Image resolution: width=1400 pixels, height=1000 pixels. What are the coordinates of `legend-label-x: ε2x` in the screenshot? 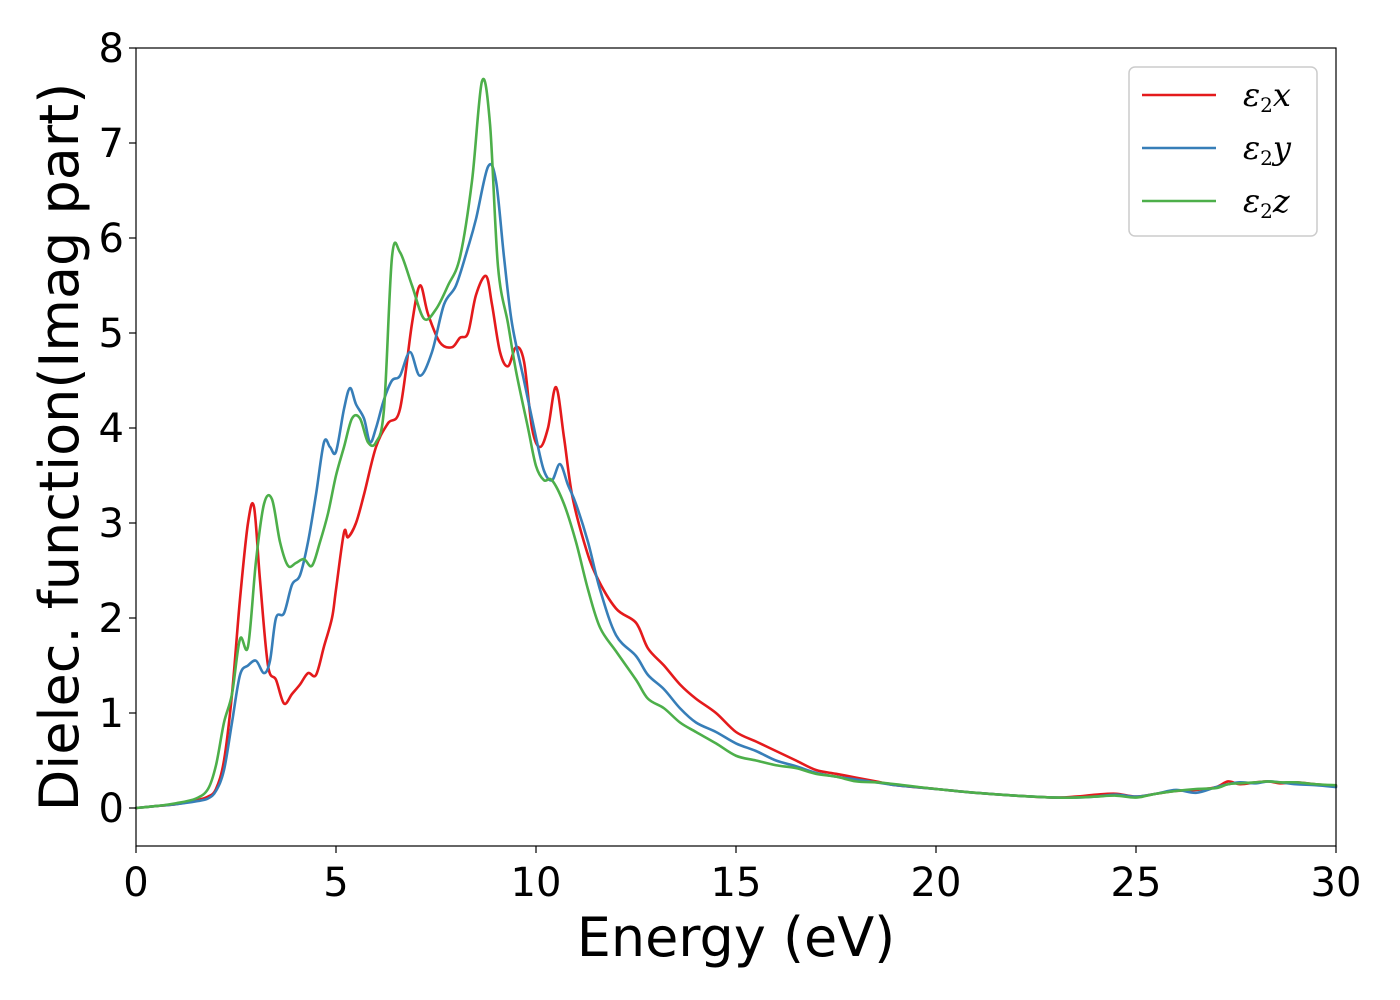 It's located at (1267, 96).